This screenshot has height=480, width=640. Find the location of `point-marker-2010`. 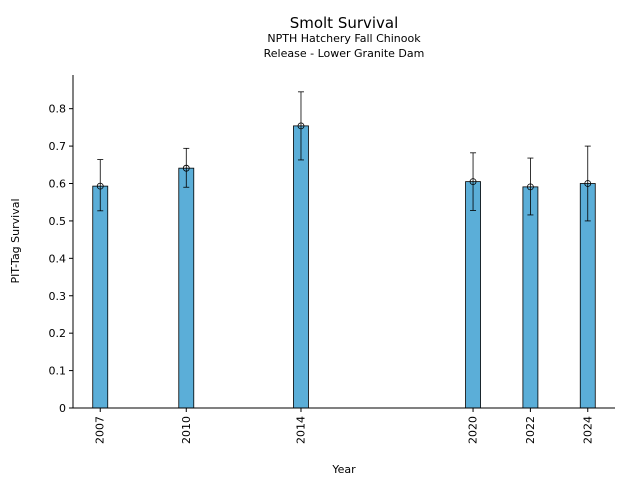

point-marker-2010 is located at coordinates (186, 168).